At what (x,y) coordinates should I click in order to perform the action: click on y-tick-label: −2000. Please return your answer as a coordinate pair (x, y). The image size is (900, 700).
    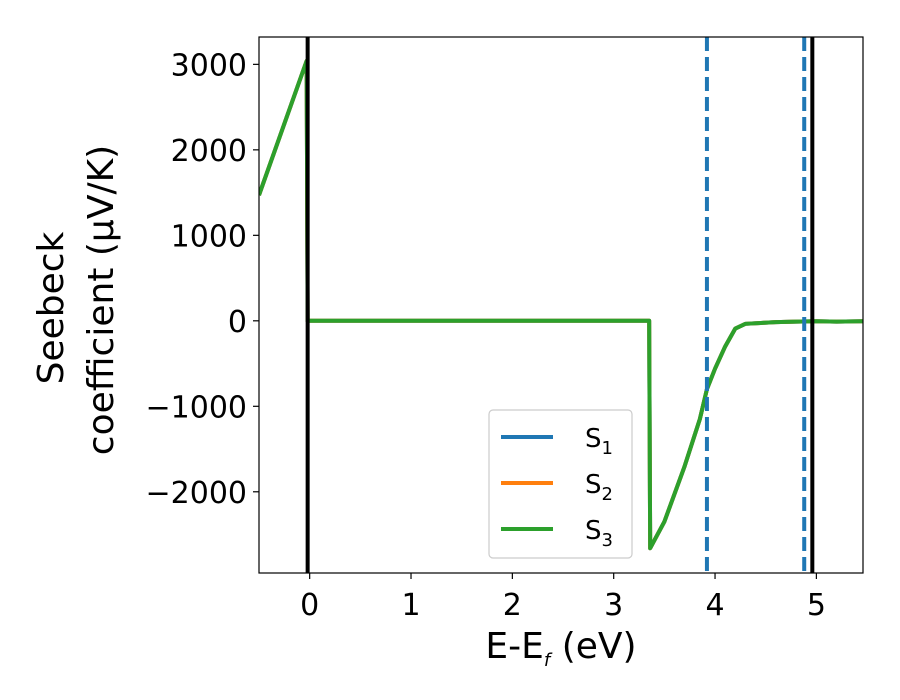
    Looking at the image, I should click on (196, 493).